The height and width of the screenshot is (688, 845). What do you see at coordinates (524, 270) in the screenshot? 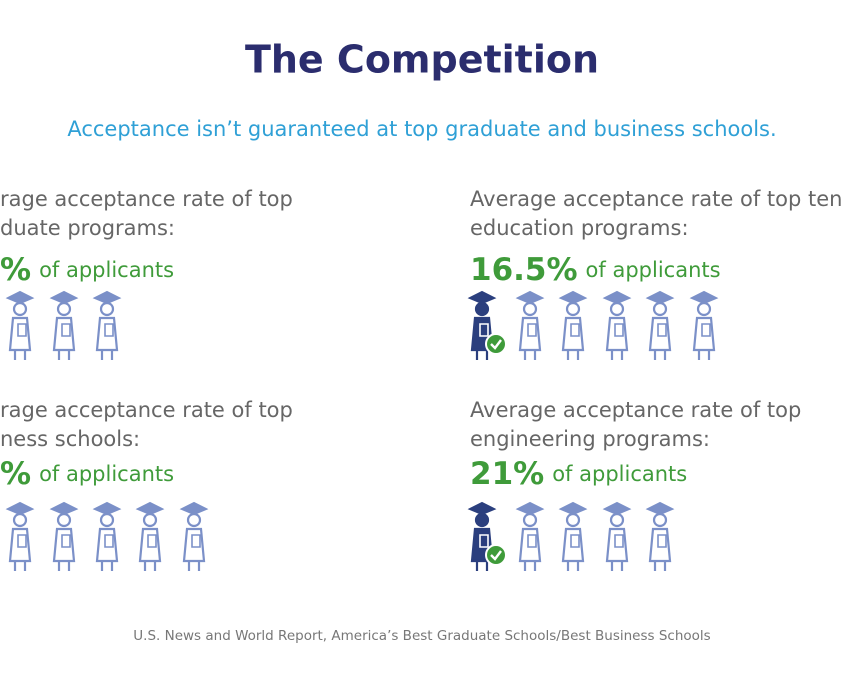
I see `stat: 16.5%` at bounding box center [524, 270].